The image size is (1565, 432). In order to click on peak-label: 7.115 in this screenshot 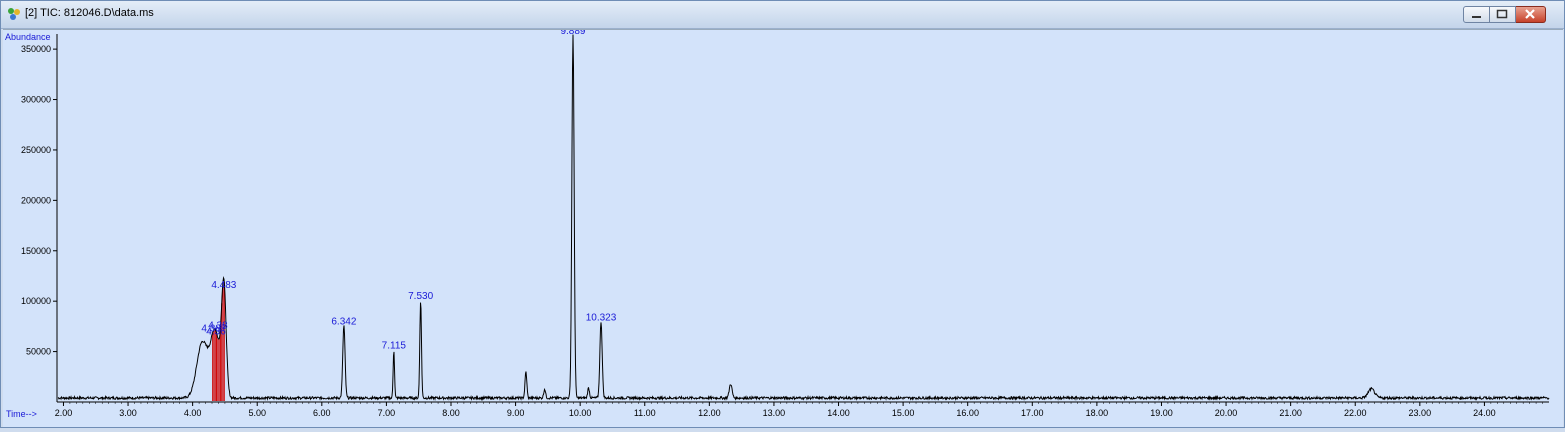, I will do `click(394, 346)`.